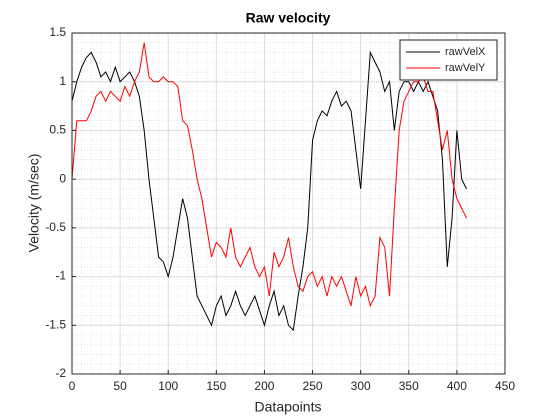 The height and width of the screenshot is (420, 560). What do you see at coordinates (57, 32) in the screenshot?
I see `y-tick-label: 1.5` at bounding box center [57, 32].